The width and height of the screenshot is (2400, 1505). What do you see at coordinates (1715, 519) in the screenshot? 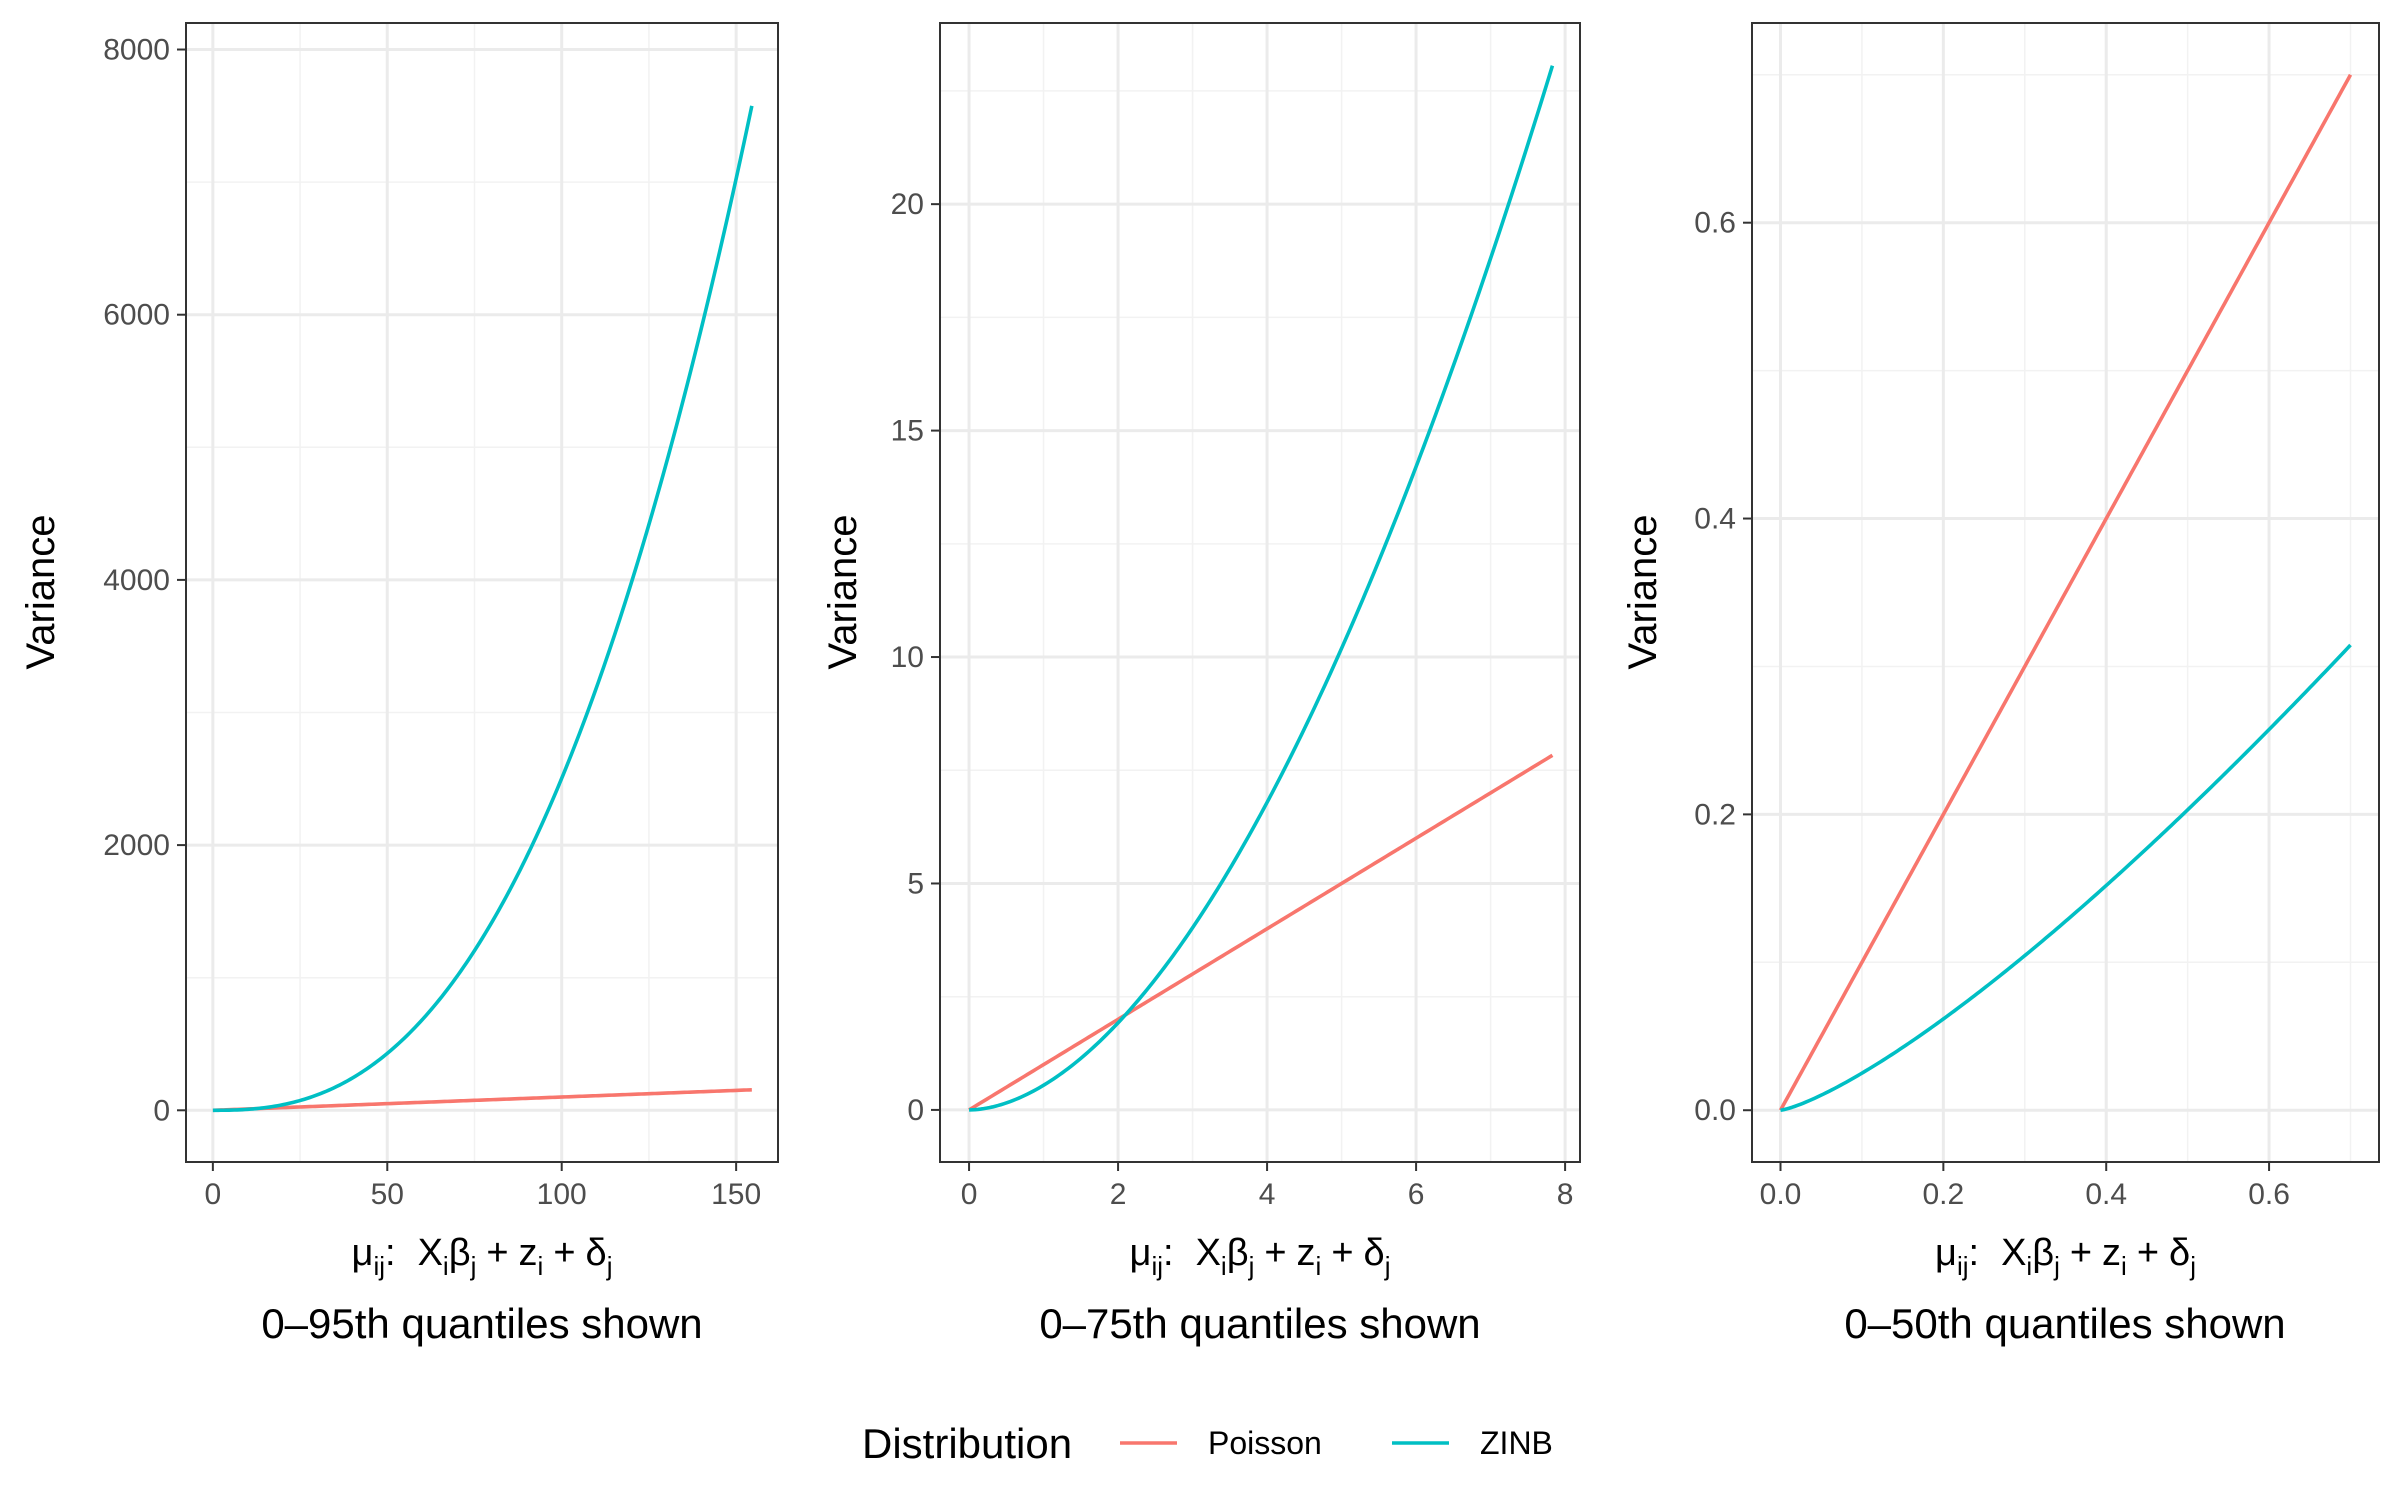
I see `y-tick-label: 0.4` at bounding box center [1715, 519].